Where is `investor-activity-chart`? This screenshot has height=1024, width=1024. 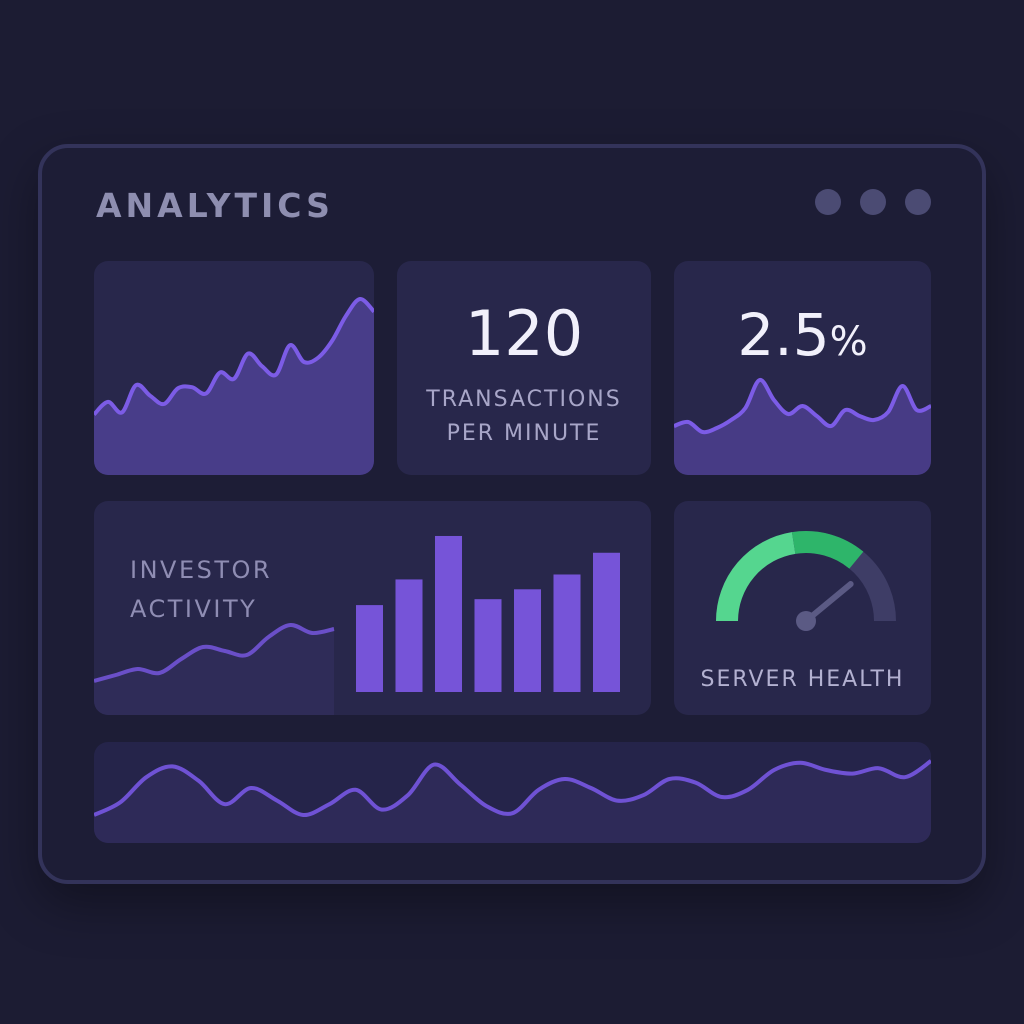 investor-activity-chart is located at coordinates (357, 625).